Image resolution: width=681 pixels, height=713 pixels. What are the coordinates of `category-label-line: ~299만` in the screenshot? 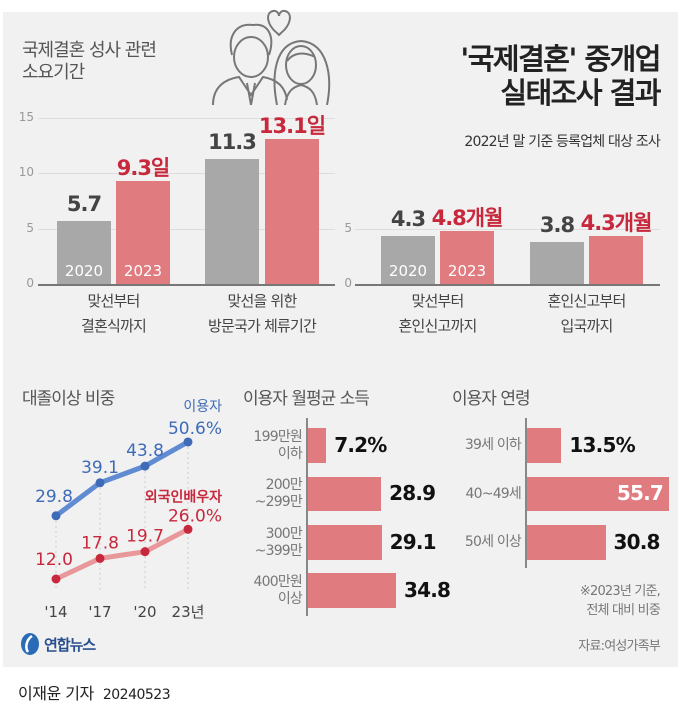 It's located at (278, 502).